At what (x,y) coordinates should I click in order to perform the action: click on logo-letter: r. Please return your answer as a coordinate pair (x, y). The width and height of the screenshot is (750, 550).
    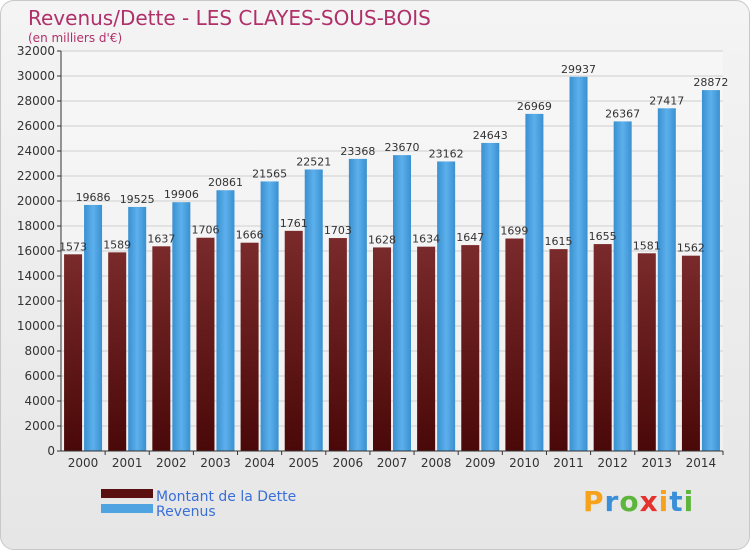
    Looking at the image, I should click on (612, 501).